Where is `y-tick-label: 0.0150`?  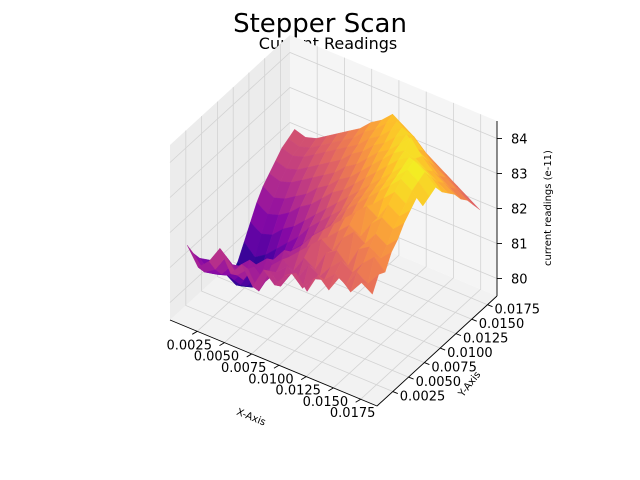
y-tick-label: 0.0150 is located at coordinates (501, 324).